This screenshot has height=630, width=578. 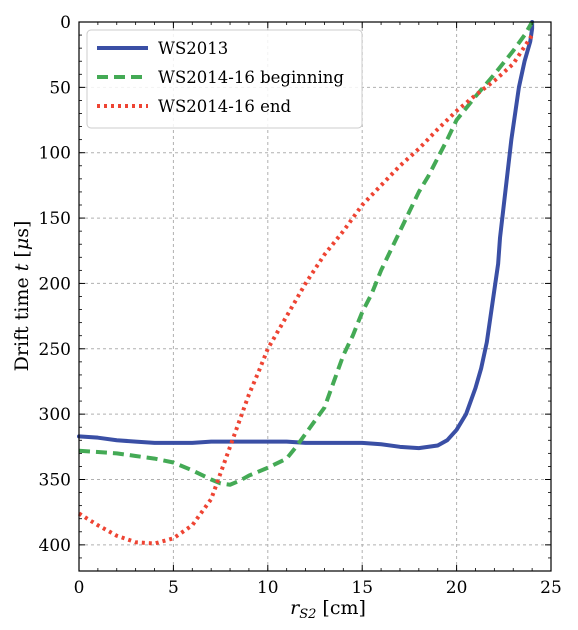 What do you see at coordinates (193, 48) in the screenshot?
I see `legend-label-1: WS2013` at bounding box center [193, 48].